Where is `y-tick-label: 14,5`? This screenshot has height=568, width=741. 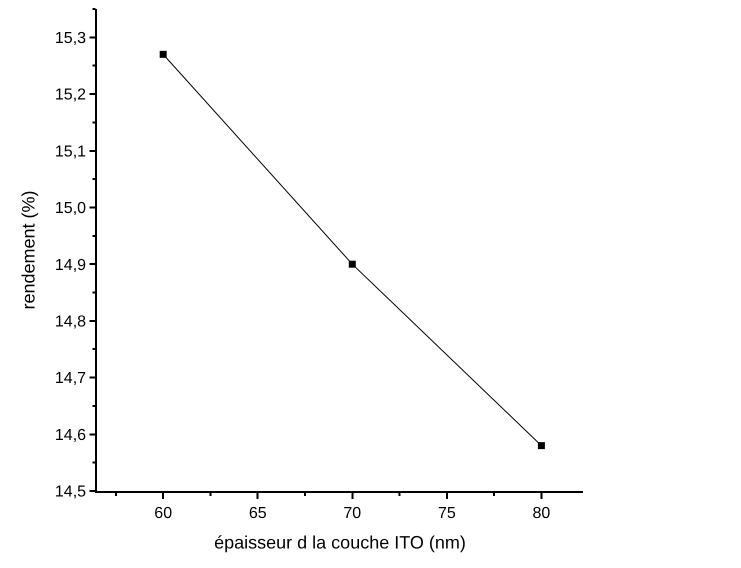
y-tick-label: 14,5 is located at coordinates (70, 492).